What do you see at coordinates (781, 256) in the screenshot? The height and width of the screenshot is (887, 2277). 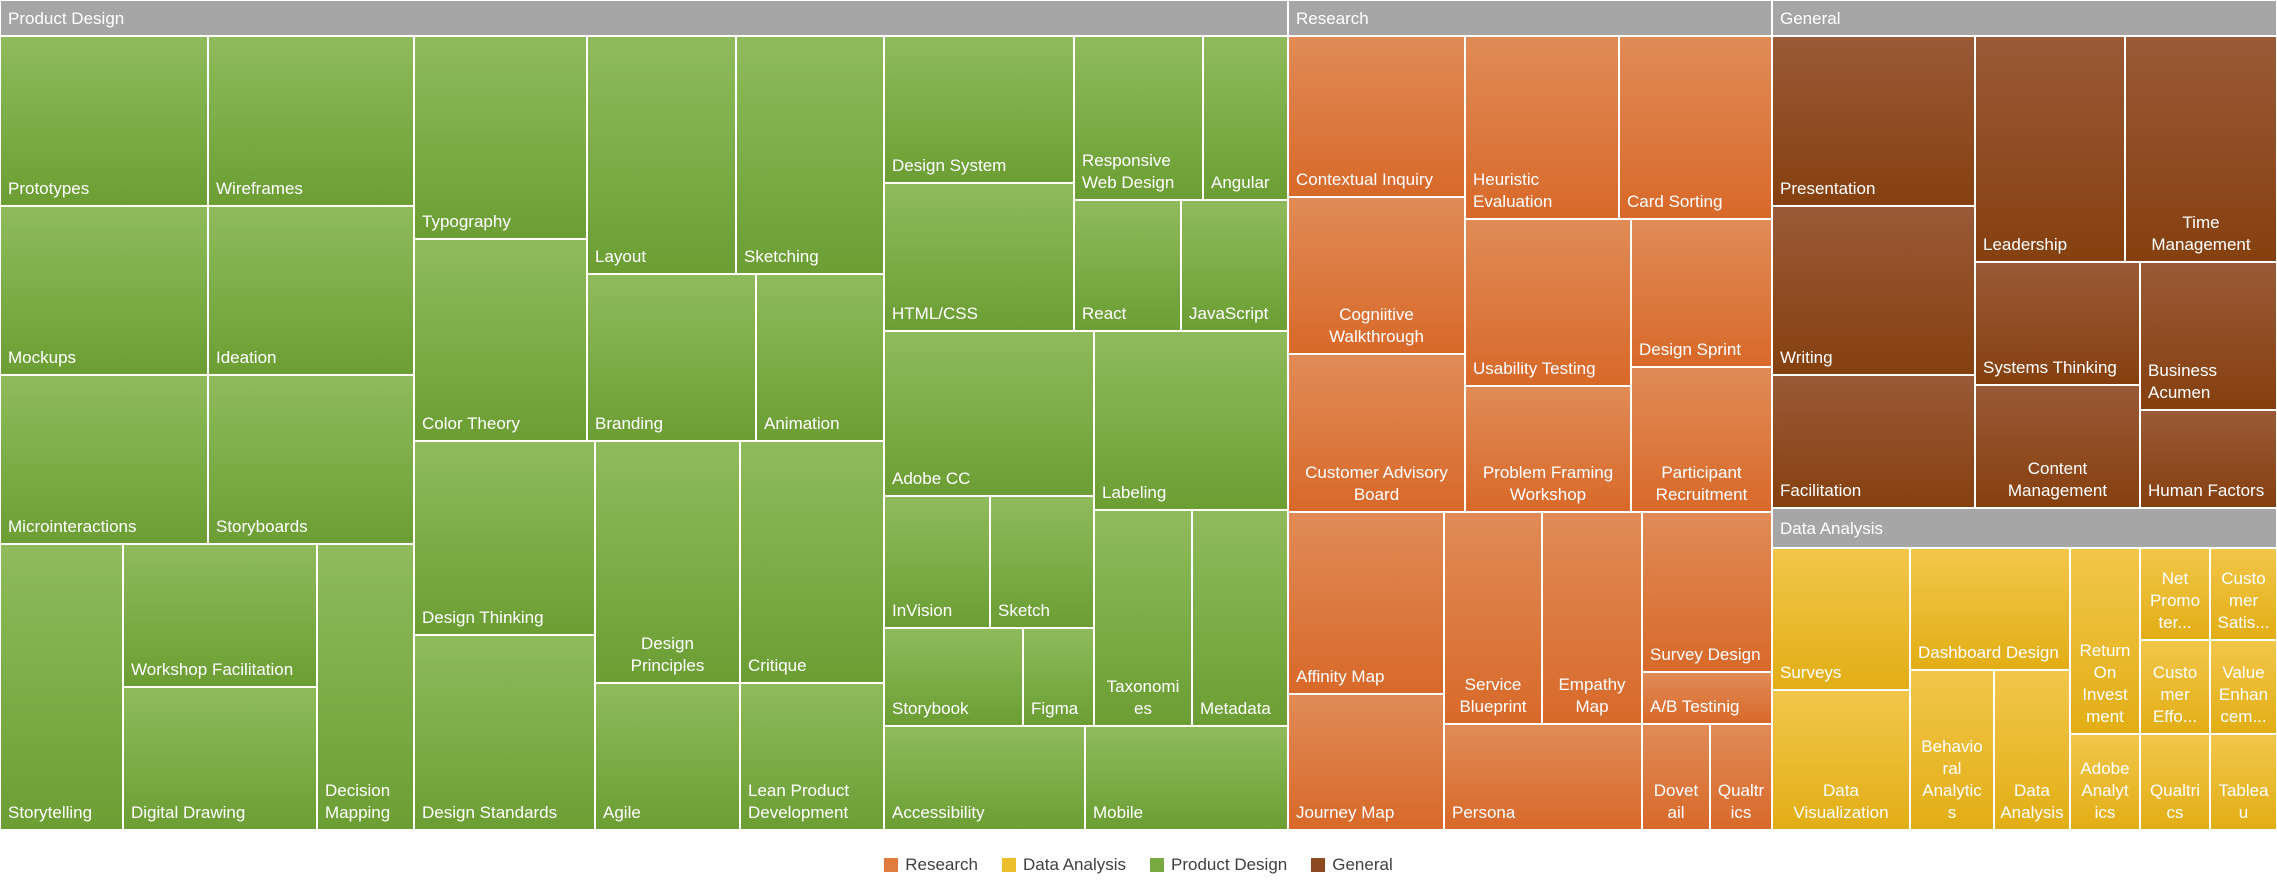 I see `tile-label: Sketching` at bounding box center [781, 256].